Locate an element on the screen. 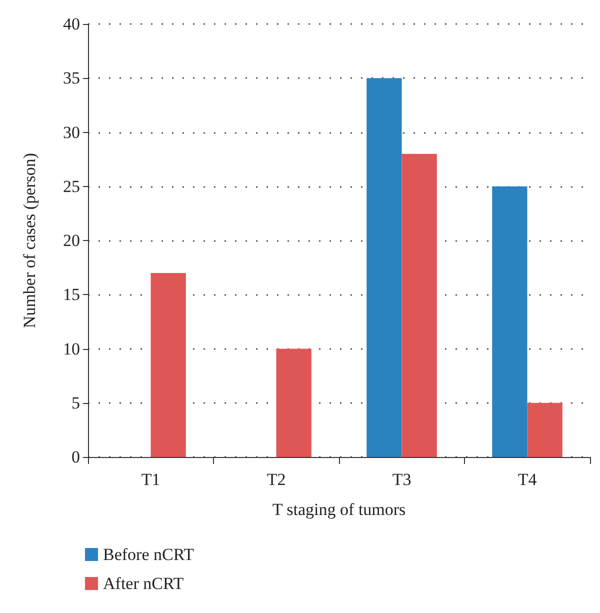 Image resolution: width=600 pixels, height=613 pixels. y-tick-label: 35 is located at coordinates (71, 78).